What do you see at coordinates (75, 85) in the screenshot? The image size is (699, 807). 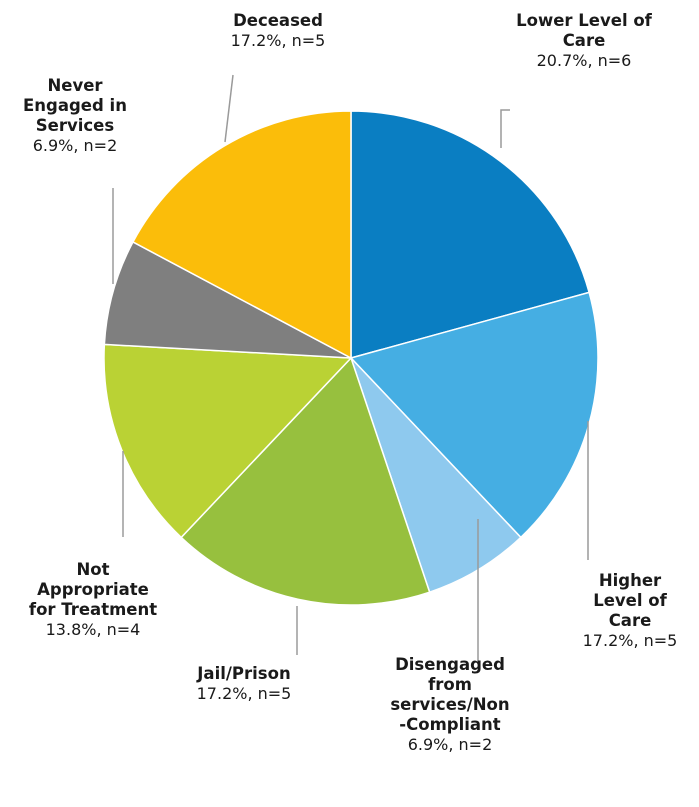 I see `slice-label-name-line: Never` at bounding box center [75, 85].